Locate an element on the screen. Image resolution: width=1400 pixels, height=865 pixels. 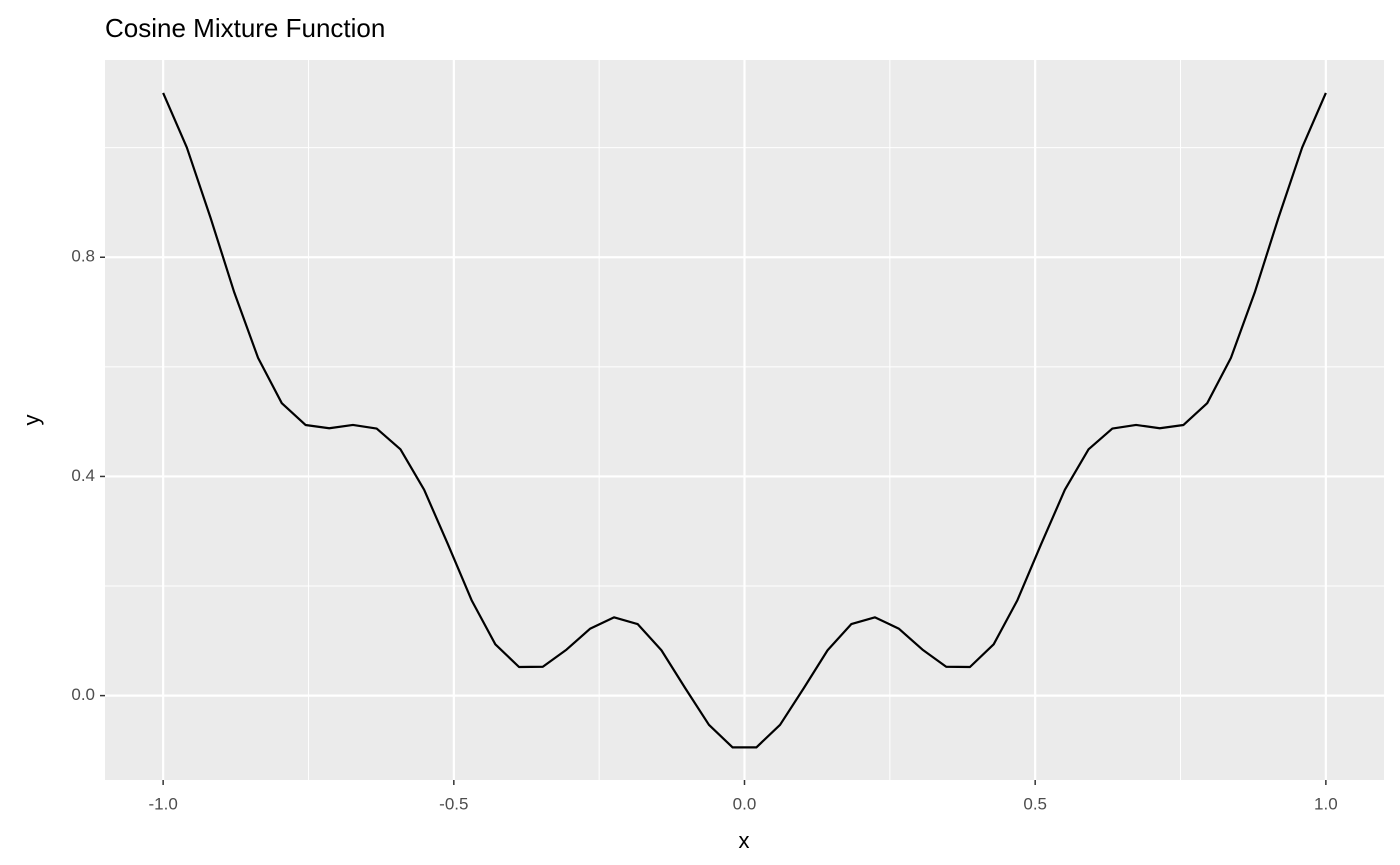
y-axis-label: y is located at coordinates (31, 420).